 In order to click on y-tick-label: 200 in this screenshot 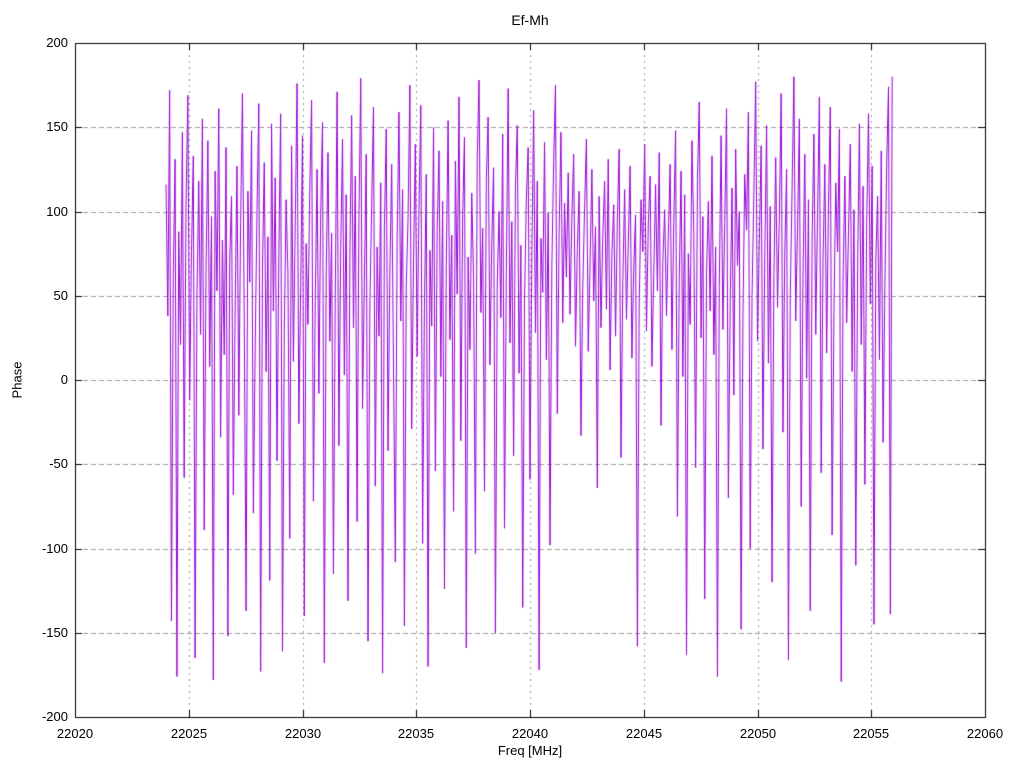, I will do `click(57, 42)`.